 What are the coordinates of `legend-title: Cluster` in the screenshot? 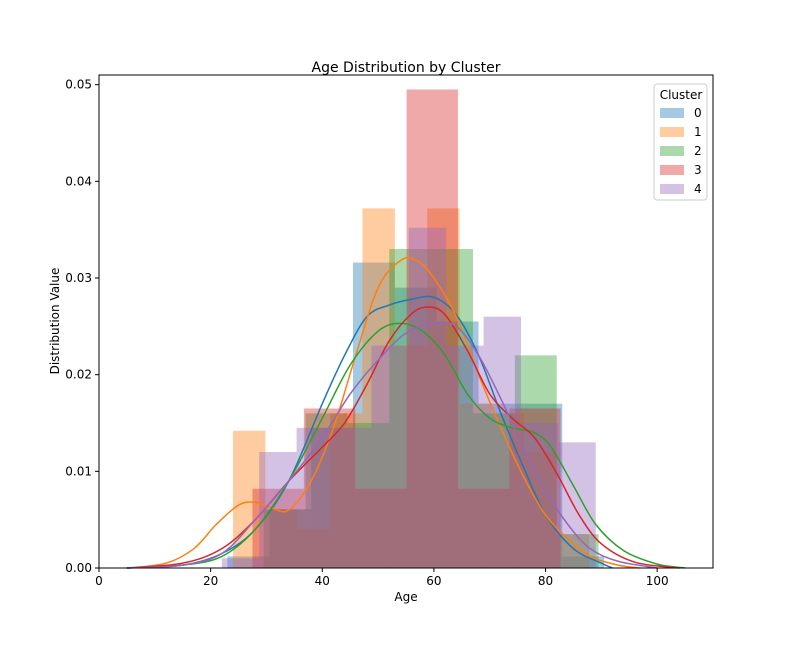 It's located at (681, 95).